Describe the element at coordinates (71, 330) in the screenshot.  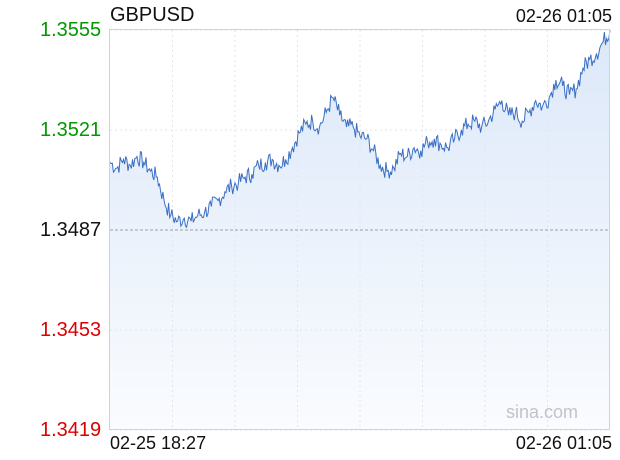
I see `y-tick-label: 1.3453` at that location.